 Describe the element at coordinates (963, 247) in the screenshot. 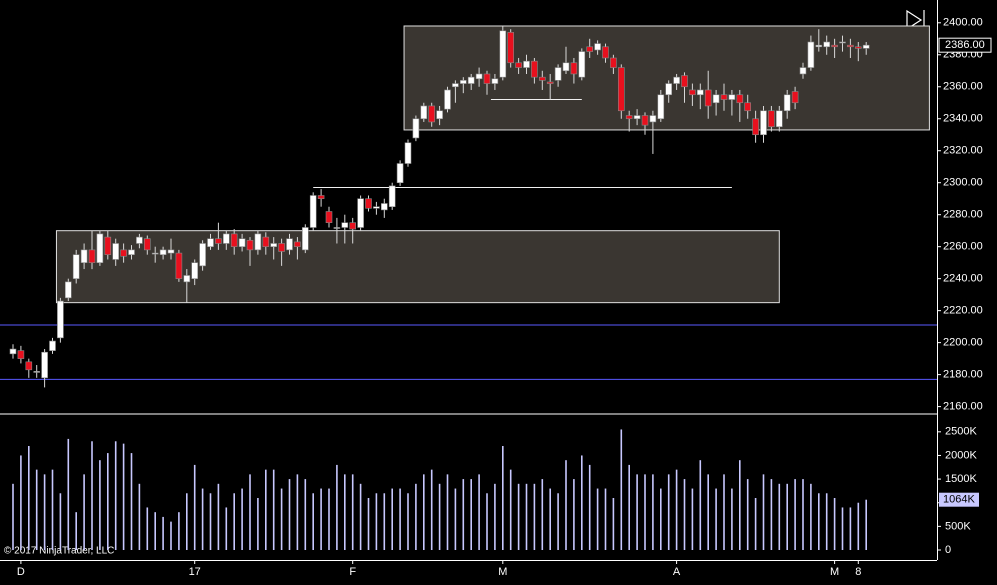

I see `y-tick-label: 2260.00` at that location.